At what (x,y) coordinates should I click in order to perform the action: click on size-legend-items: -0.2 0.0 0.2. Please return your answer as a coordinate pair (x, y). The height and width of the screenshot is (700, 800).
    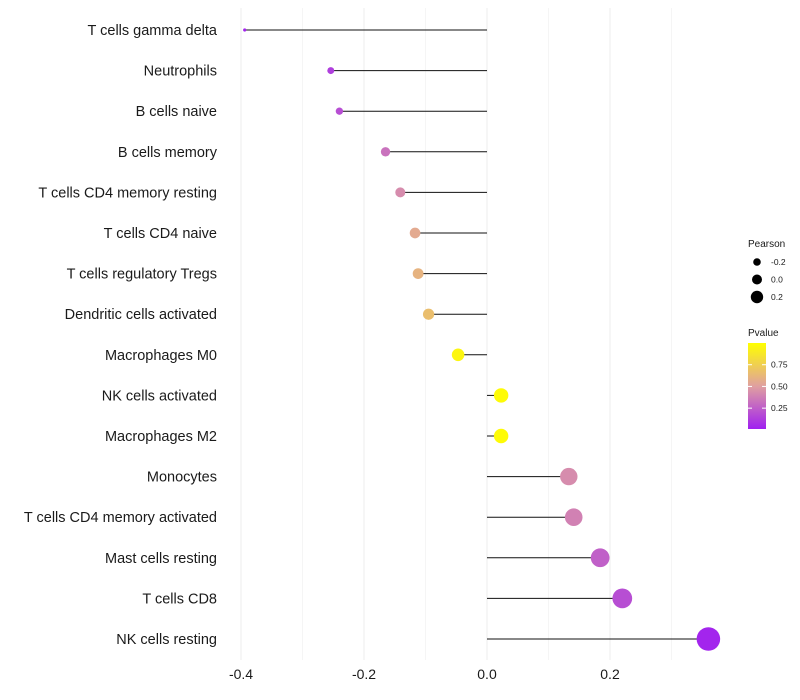
    Looking at the image, I should click on (768, 280).